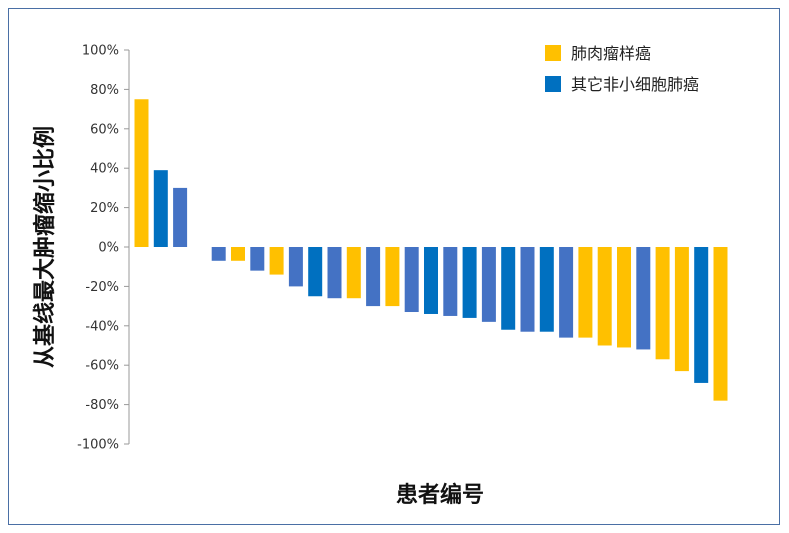  Describe the element at coordinates (100, 51) in the screenshot. I see `y-tick-label: 100%` at that location.